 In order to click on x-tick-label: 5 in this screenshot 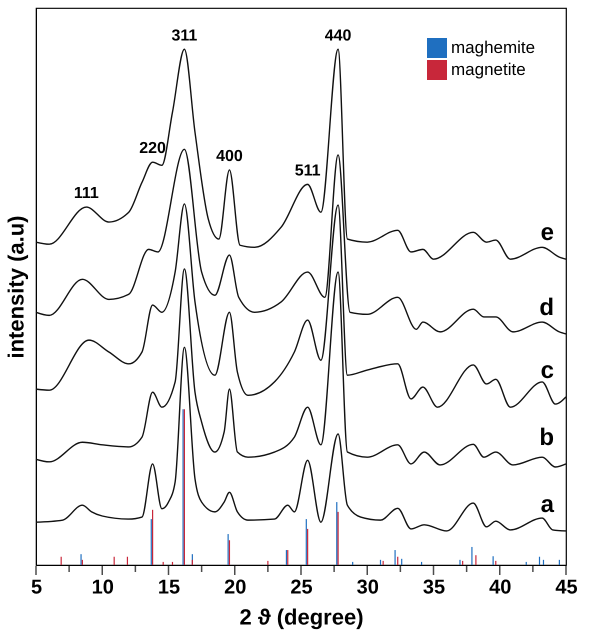, I will do `click(36, 587)`.